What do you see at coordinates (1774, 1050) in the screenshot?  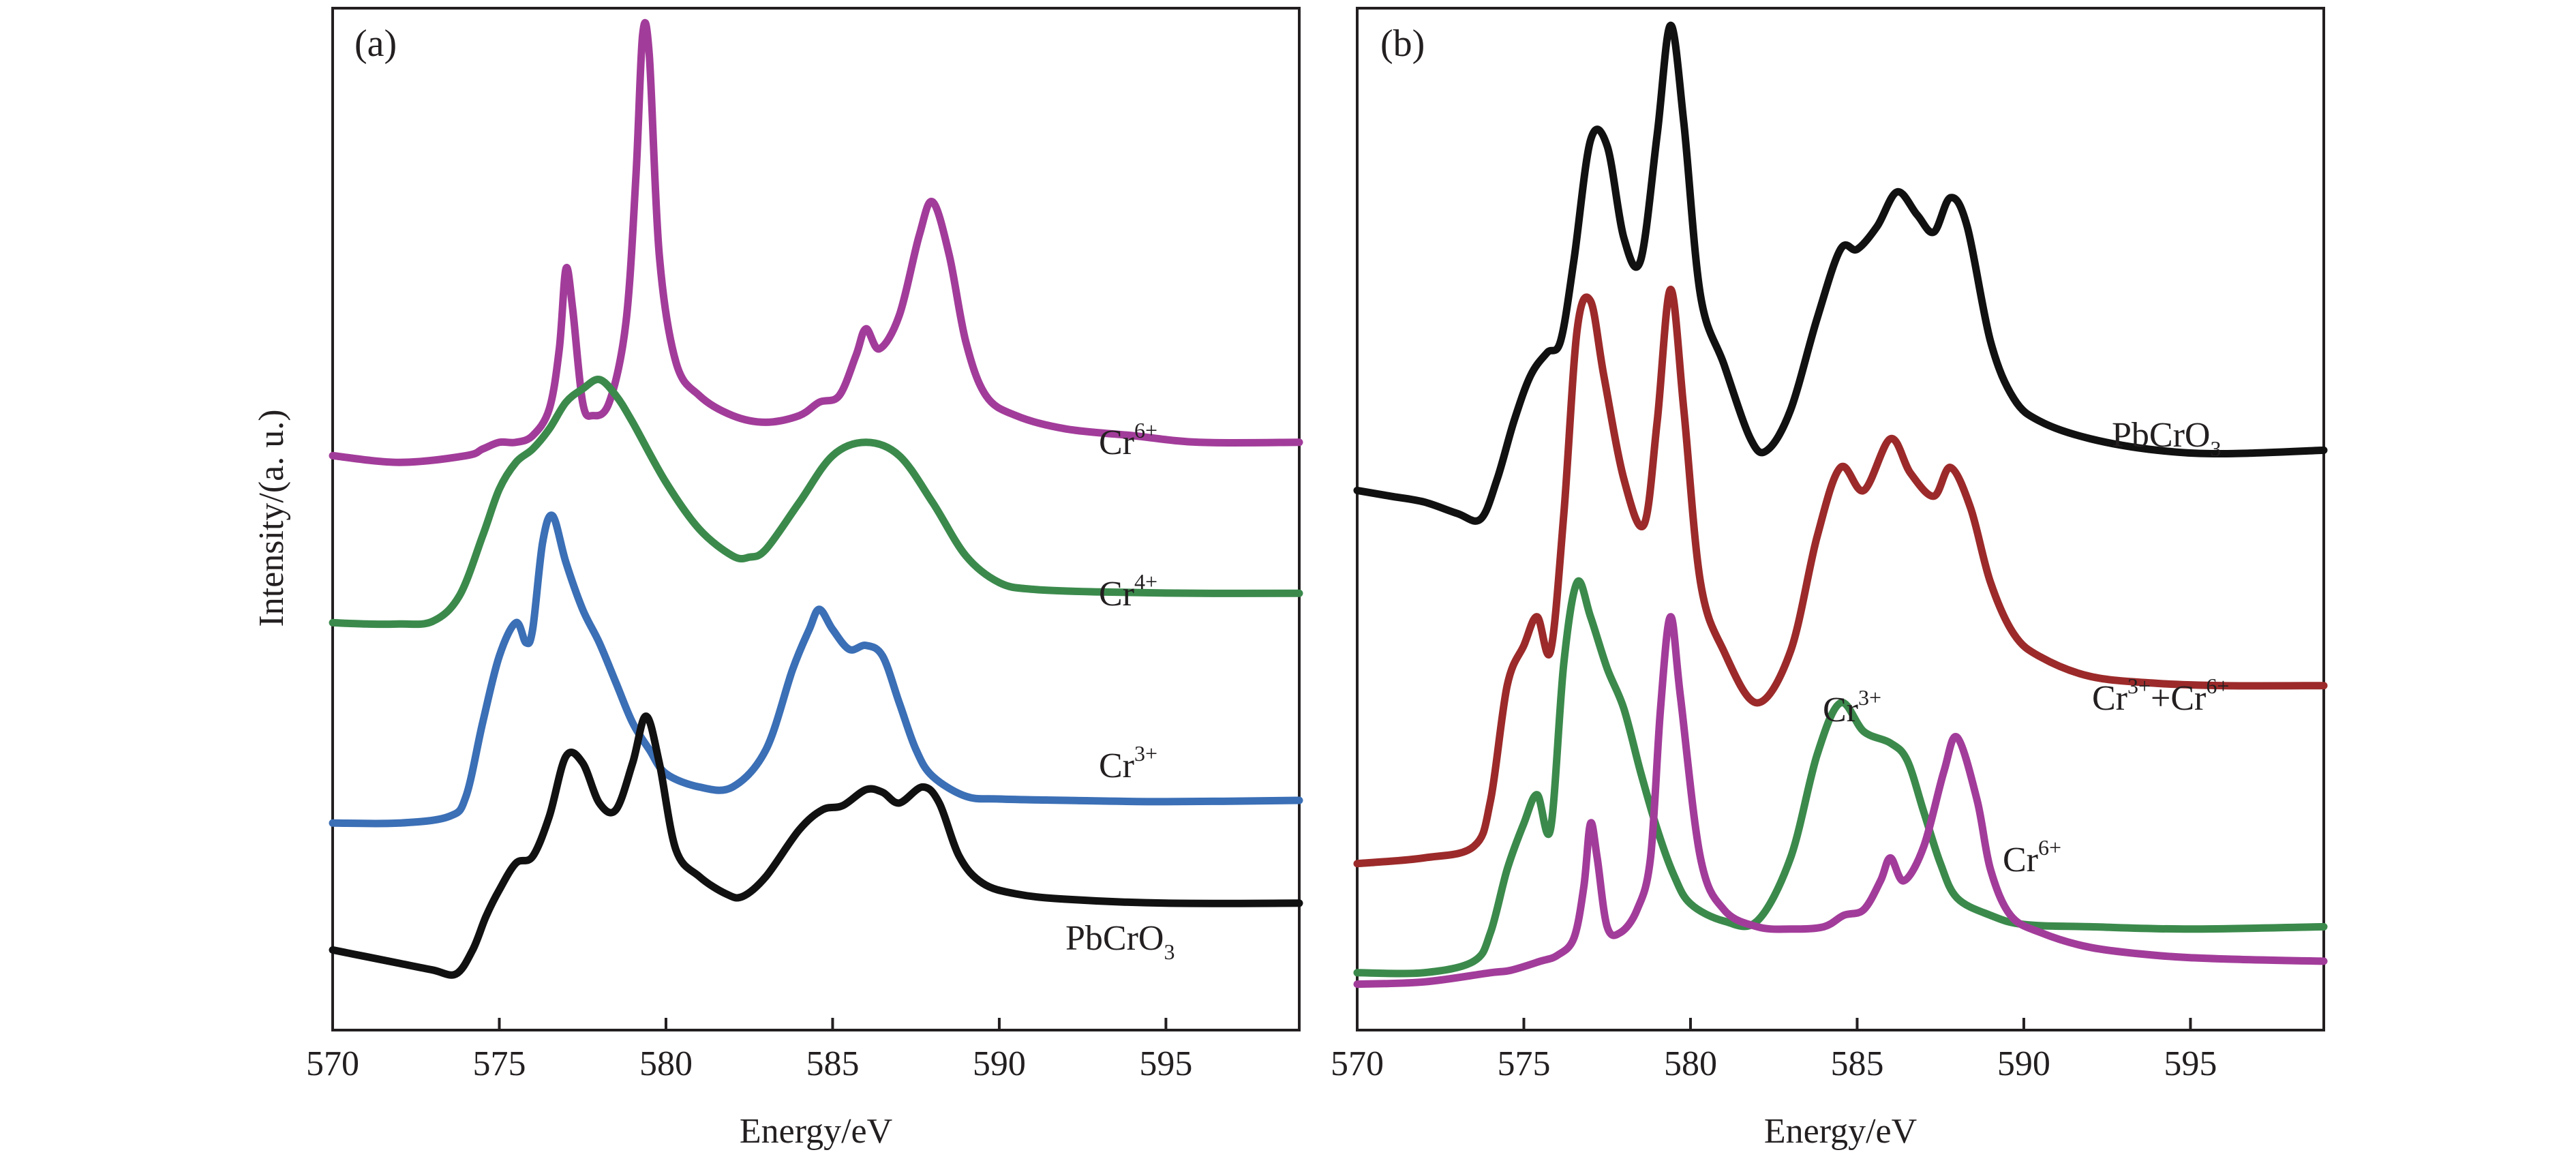 I see `panel-b-x-ticks: 570 575 580 585 590 595` at bounding box center [1774, 1050].